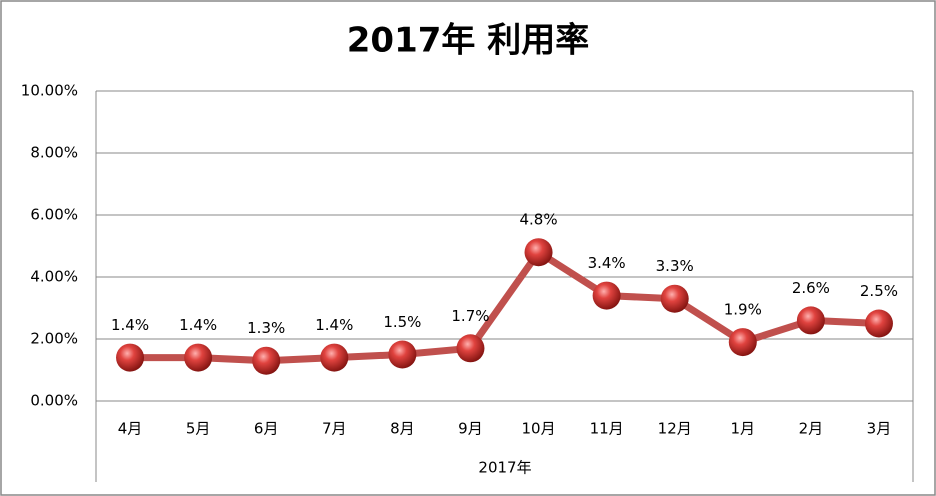  Describe the element at coordinates (811, 288) in the screenshot. I see `data-label: 2.6%` at that location.